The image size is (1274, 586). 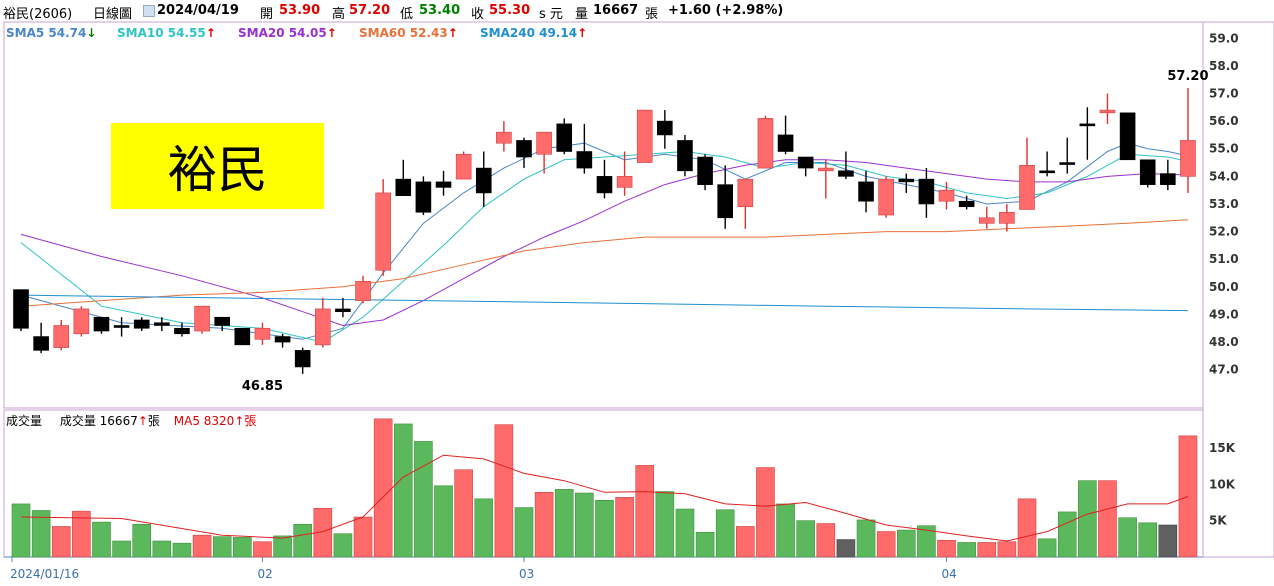 What do you see at coordinates (239, 421) in the screenshot?
I see `volume-ma5-arrow-icon: ↑` at bounding box center [239, 421].